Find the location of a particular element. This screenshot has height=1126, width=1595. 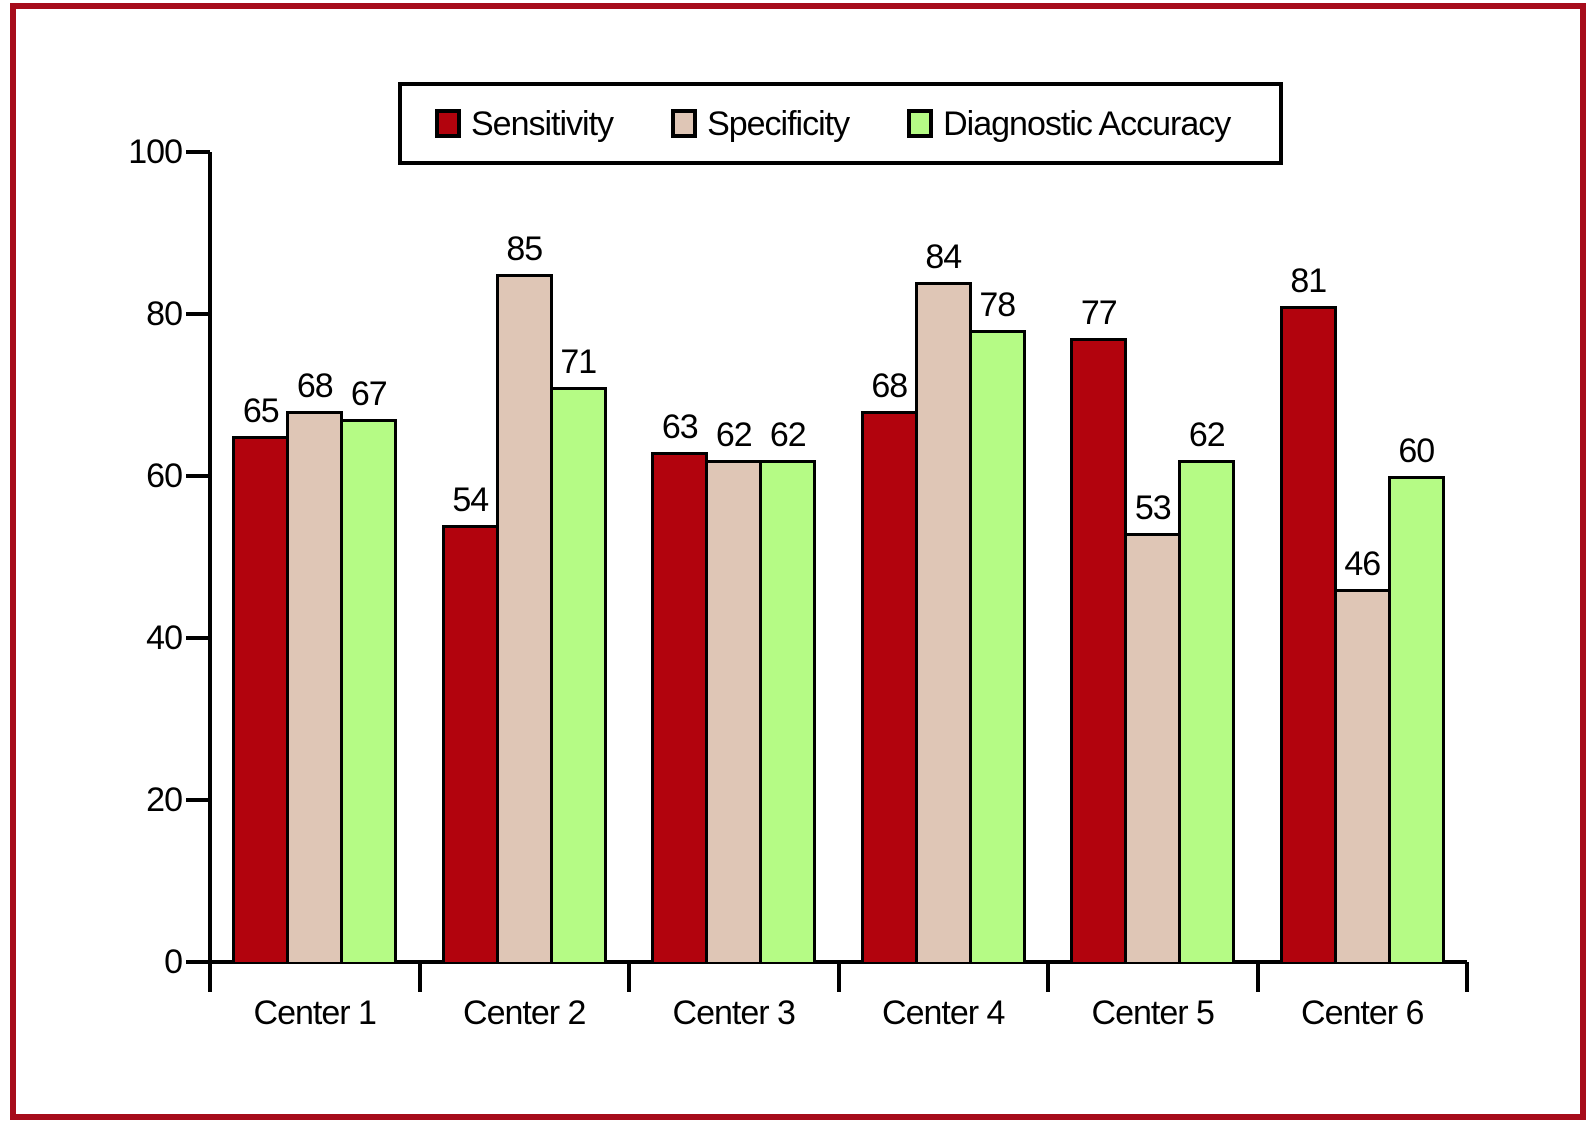

legend-item-sensitivity: Sensitivity is located at coordinates (524, 123).